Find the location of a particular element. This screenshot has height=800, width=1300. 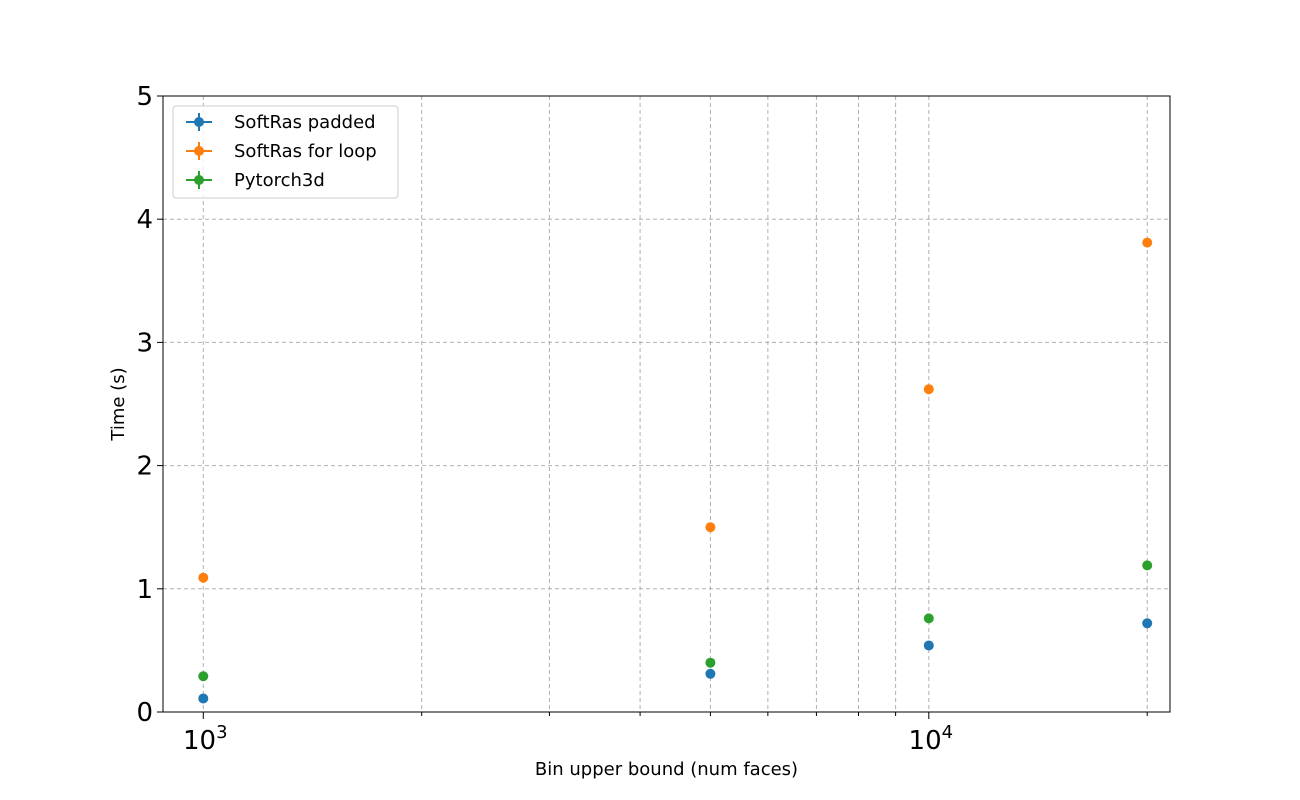

y-tick-label: 4 is located at coordinates (144, 220).